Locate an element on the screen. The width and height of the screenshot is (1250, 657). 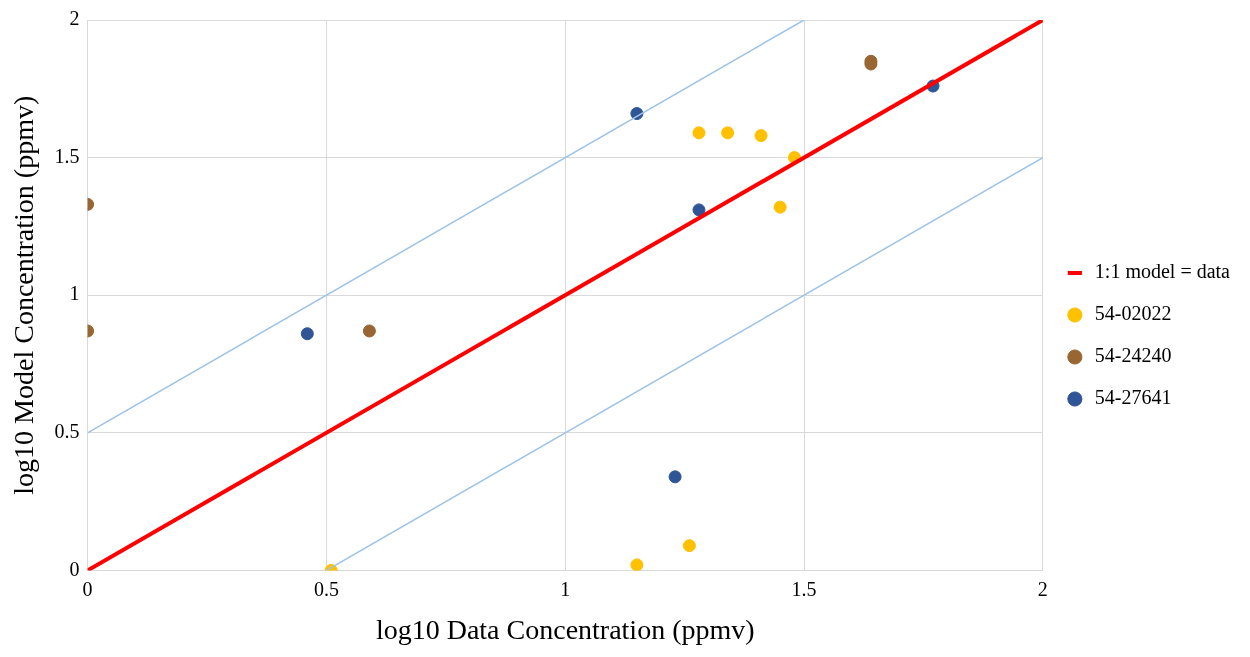
x-tick-label: 2 is located at coordinates (1042, 588).